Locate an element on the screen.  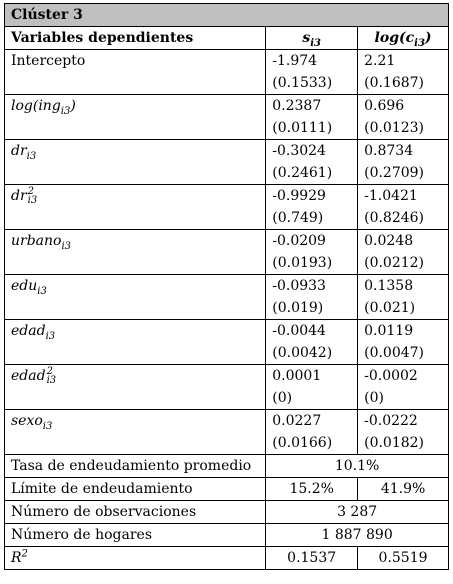
cell-logc: 0.696 (0.0123) is located at coordinates (403, 117).